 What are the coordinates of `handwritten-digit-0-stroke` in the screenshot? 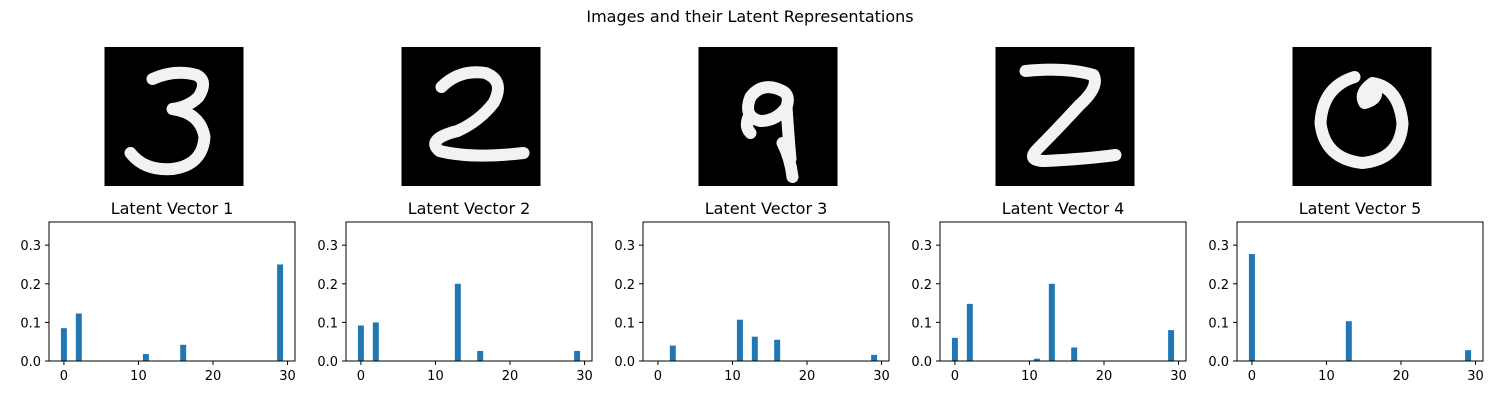 It's located at (1361, 120).